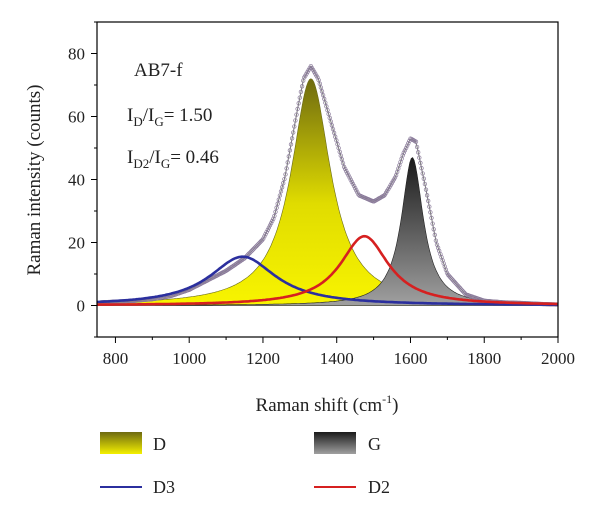 The width and height of the screenshot is (600, 514). What do you see at coordinates (116, 358) in the screenshot?
I see `x-tick-label: 800` at bounding box center [116, 358].